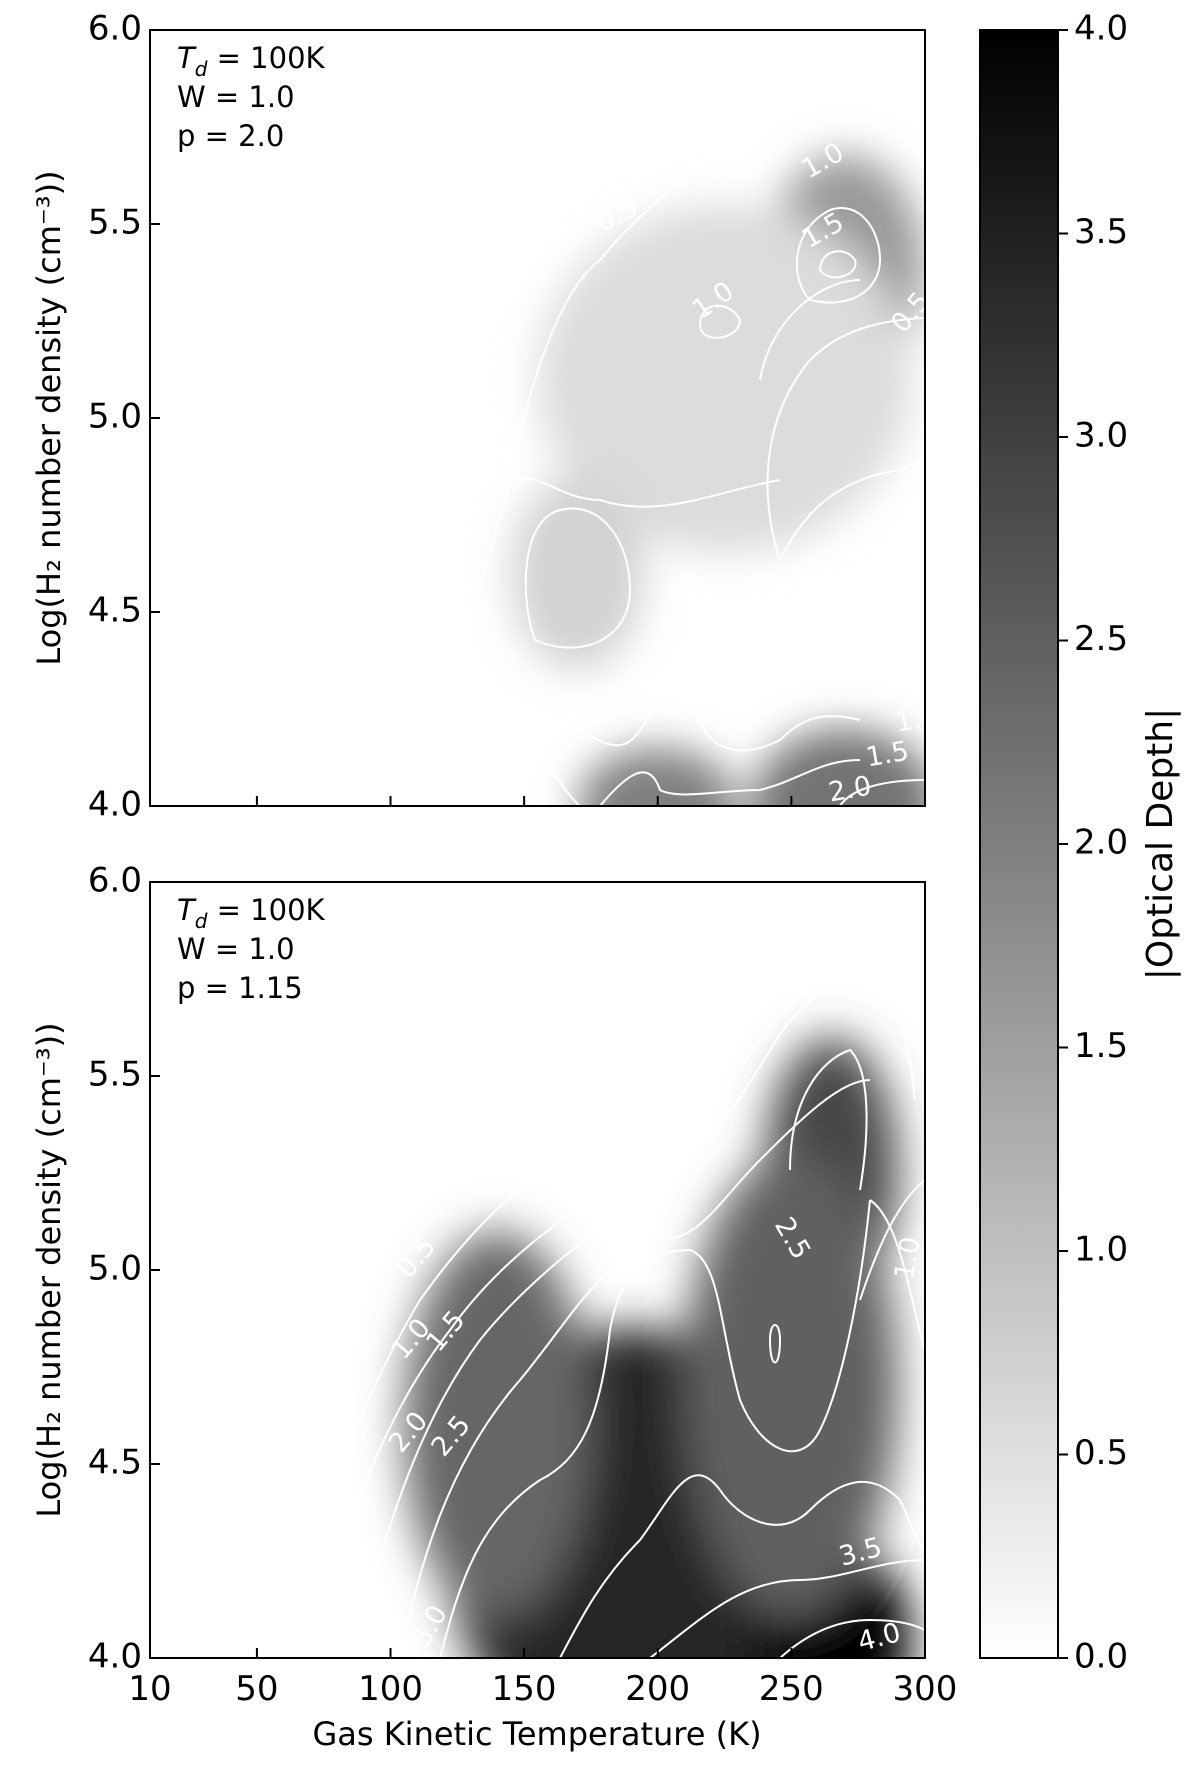 This screenshot has height=1779, width=1200. What do you see at coordinates (149, 1689) in the screenshot?
I see `bottom-x-tick-label-0: 10` at bounding box center [149, 1689].